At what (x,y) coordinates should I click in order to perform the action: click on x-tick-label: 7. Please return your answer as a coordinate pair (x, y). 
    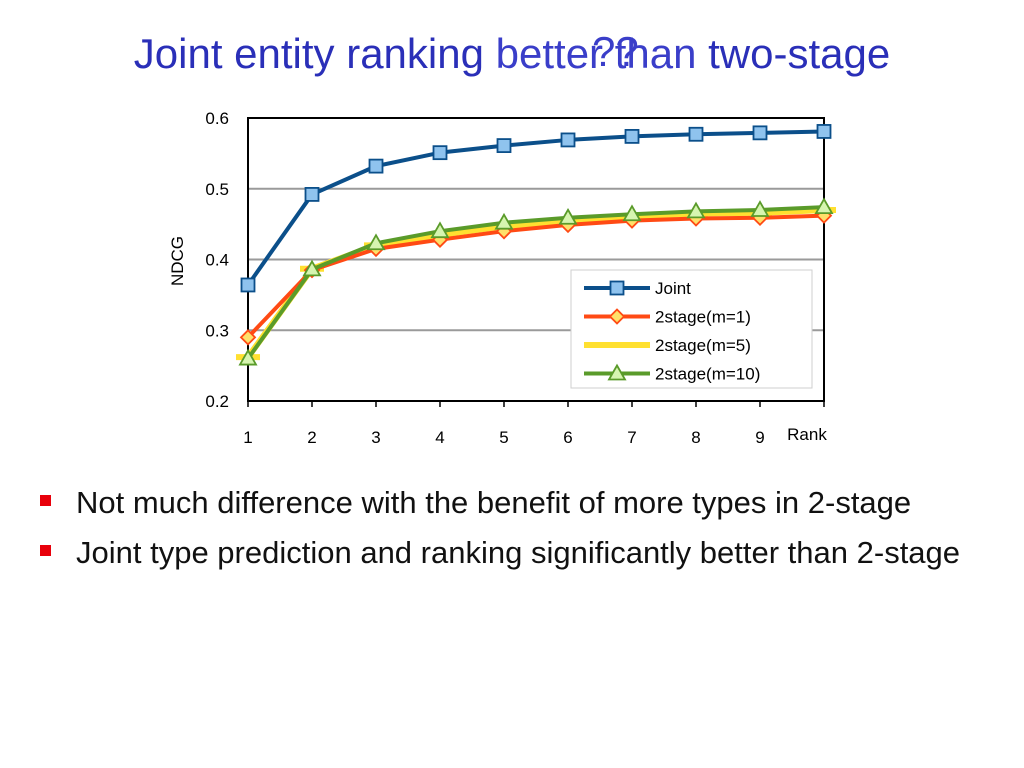
    Looking at the image, I should click on (631, 437).